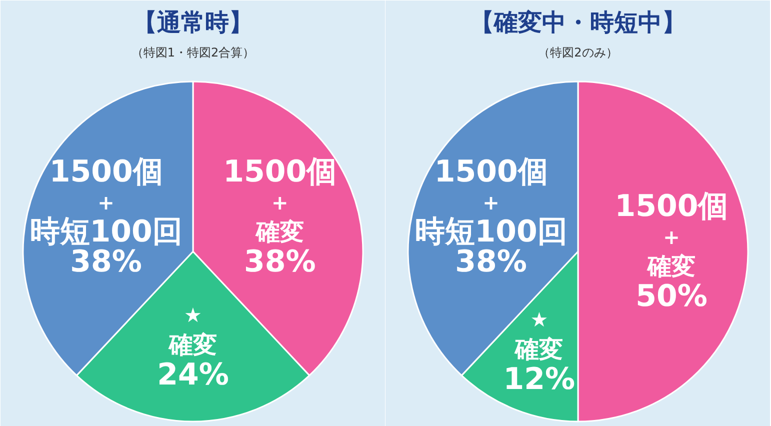  What do you see at coordinates (193, 375) in the screenshot?
I see `data-label: 24%` at bounding box center [193, 375].